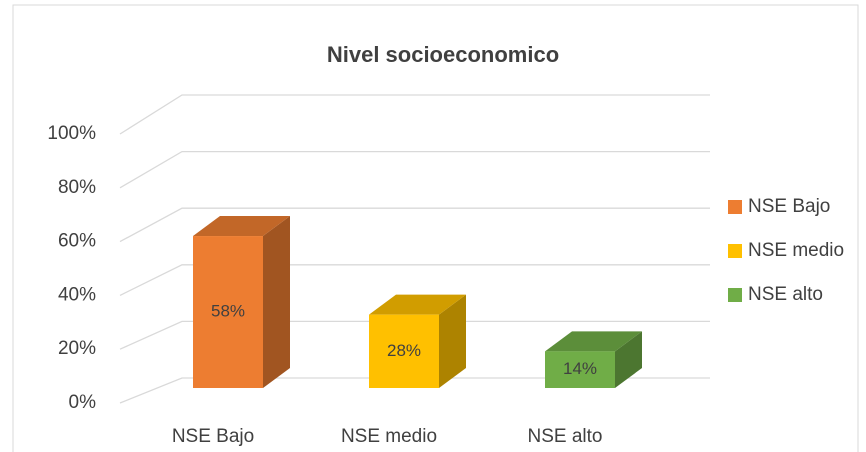 The image size is (866, 452). I want to click on x-tick-label: NSE Bajo, so click(213, 436).